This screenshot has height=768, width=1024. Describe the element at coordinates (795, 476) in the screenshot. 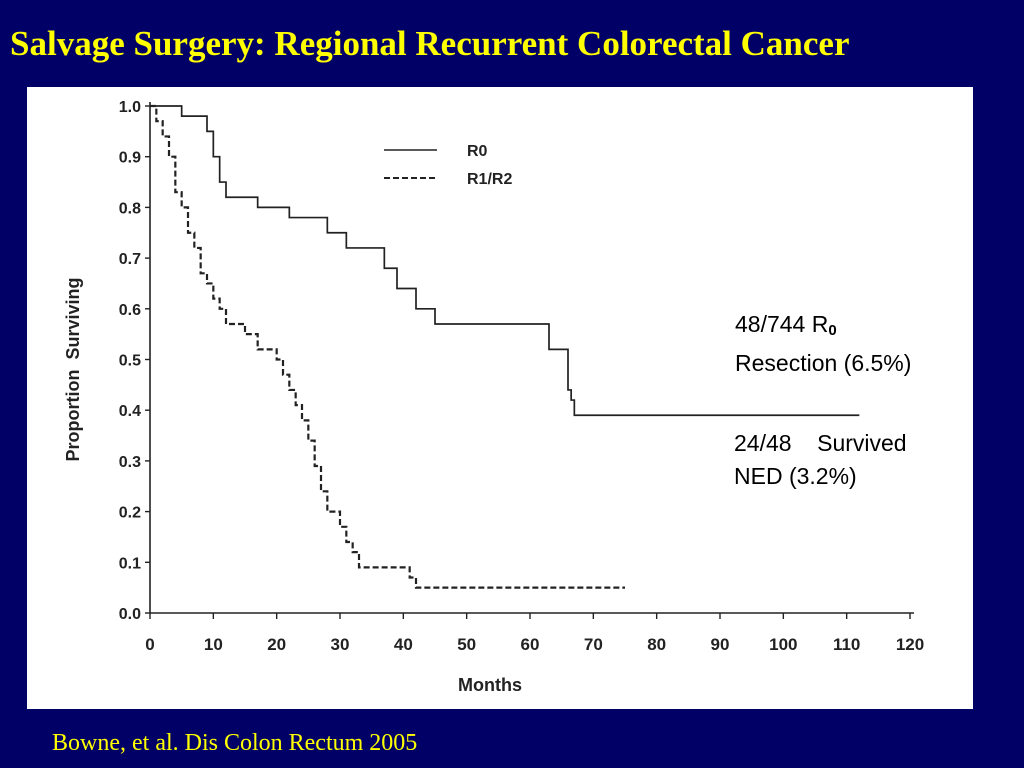

I see `annotation-ned-line2: NED (3.2%)` at that location.